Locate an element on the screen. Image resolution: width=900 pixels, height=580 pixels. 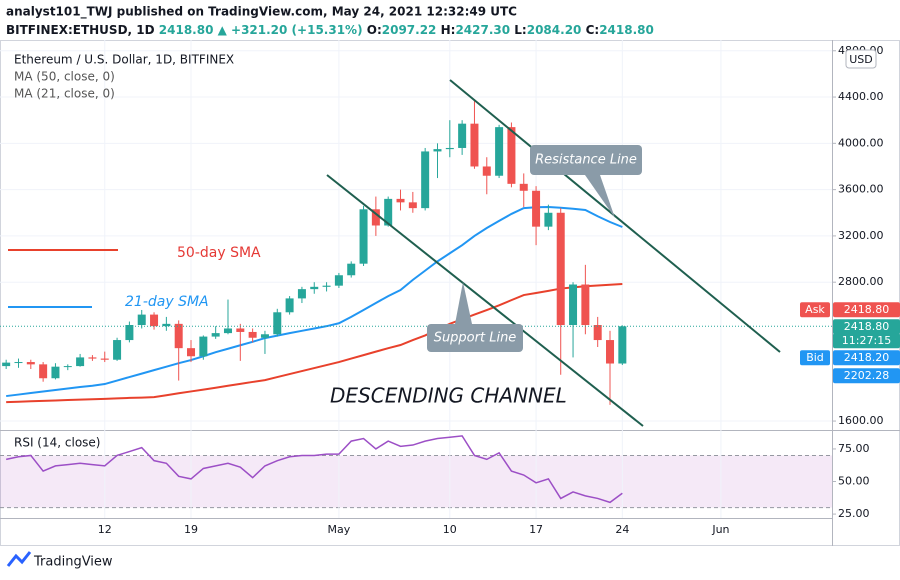
y-tick-label: 75.00 is located at coordinates (854, 448).